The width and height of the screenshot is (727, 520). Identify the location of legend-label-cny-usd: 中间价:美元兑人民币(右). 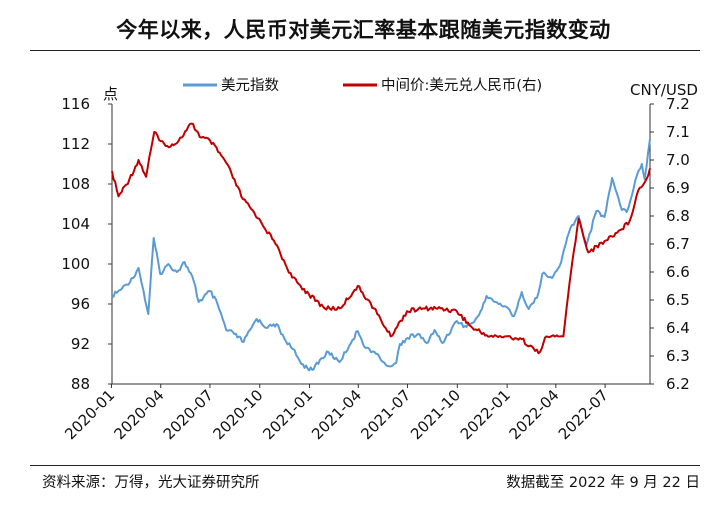
(461, 85).